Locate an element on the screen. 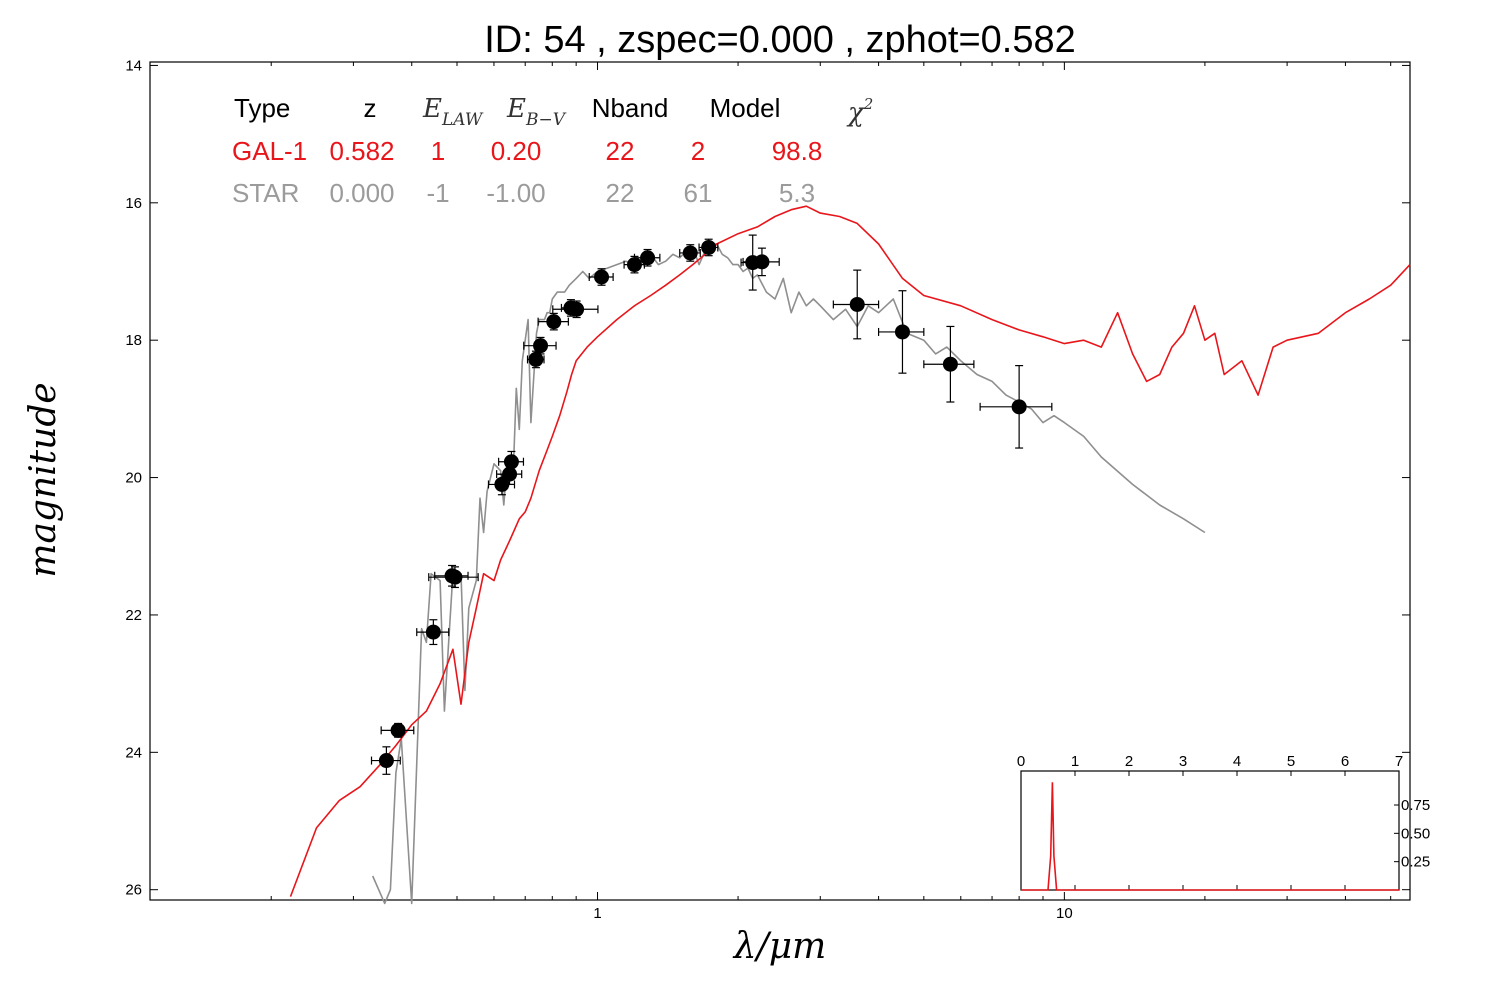 The image size is (1500, 1000). inset-pdf-plot: 0 1 2 3 4 5 6 7 0.25 0.50 0.75 is located at coordinates (1223, 822).